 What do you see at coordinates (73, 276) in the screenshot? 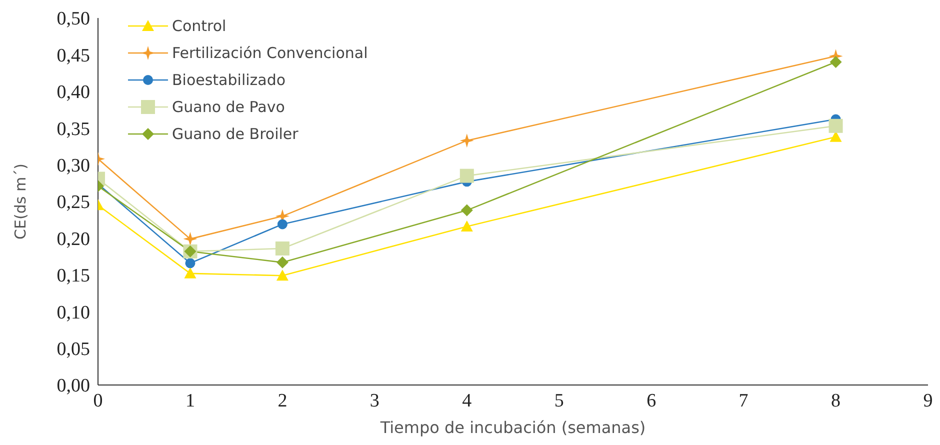
I see `y-tick-label: 0,15` at bounding box center [73, 276].